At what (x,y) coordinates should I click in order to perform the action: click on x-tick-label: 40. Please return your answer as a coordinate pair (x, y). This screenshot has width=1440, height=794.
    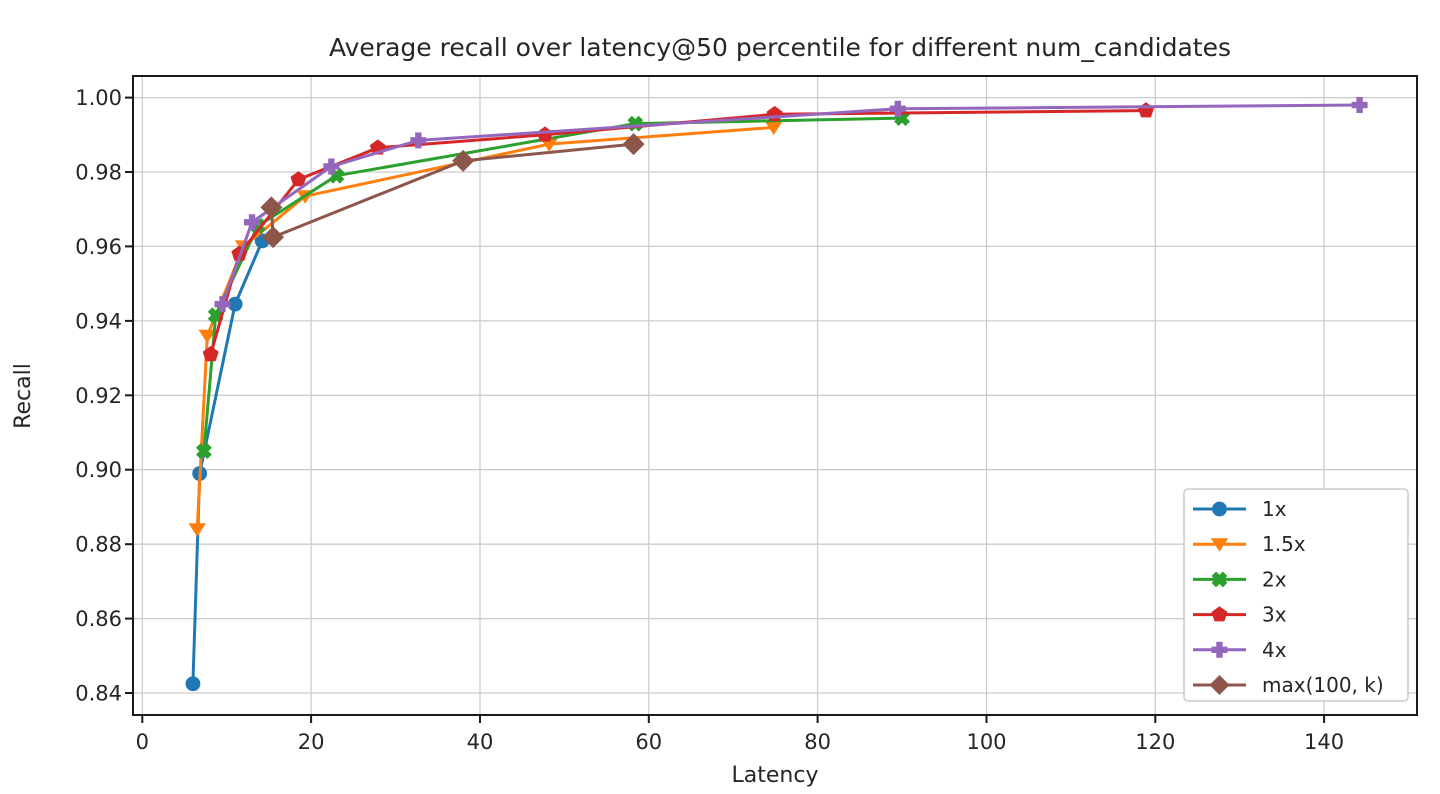
    Looking at the image, I should click on (480, 742).